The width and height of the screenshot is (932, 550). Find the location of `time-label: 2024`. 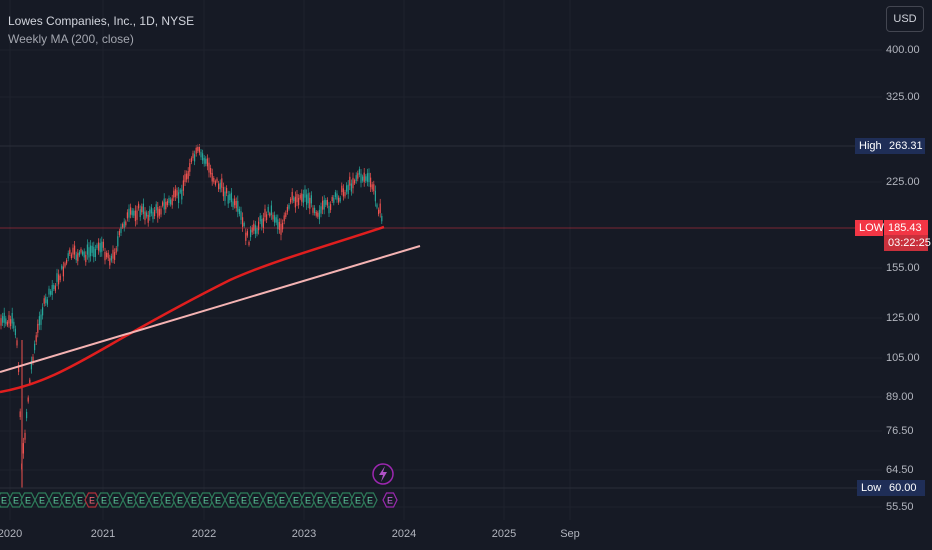

time-label: 2024 is located at coordinates (404, 534).